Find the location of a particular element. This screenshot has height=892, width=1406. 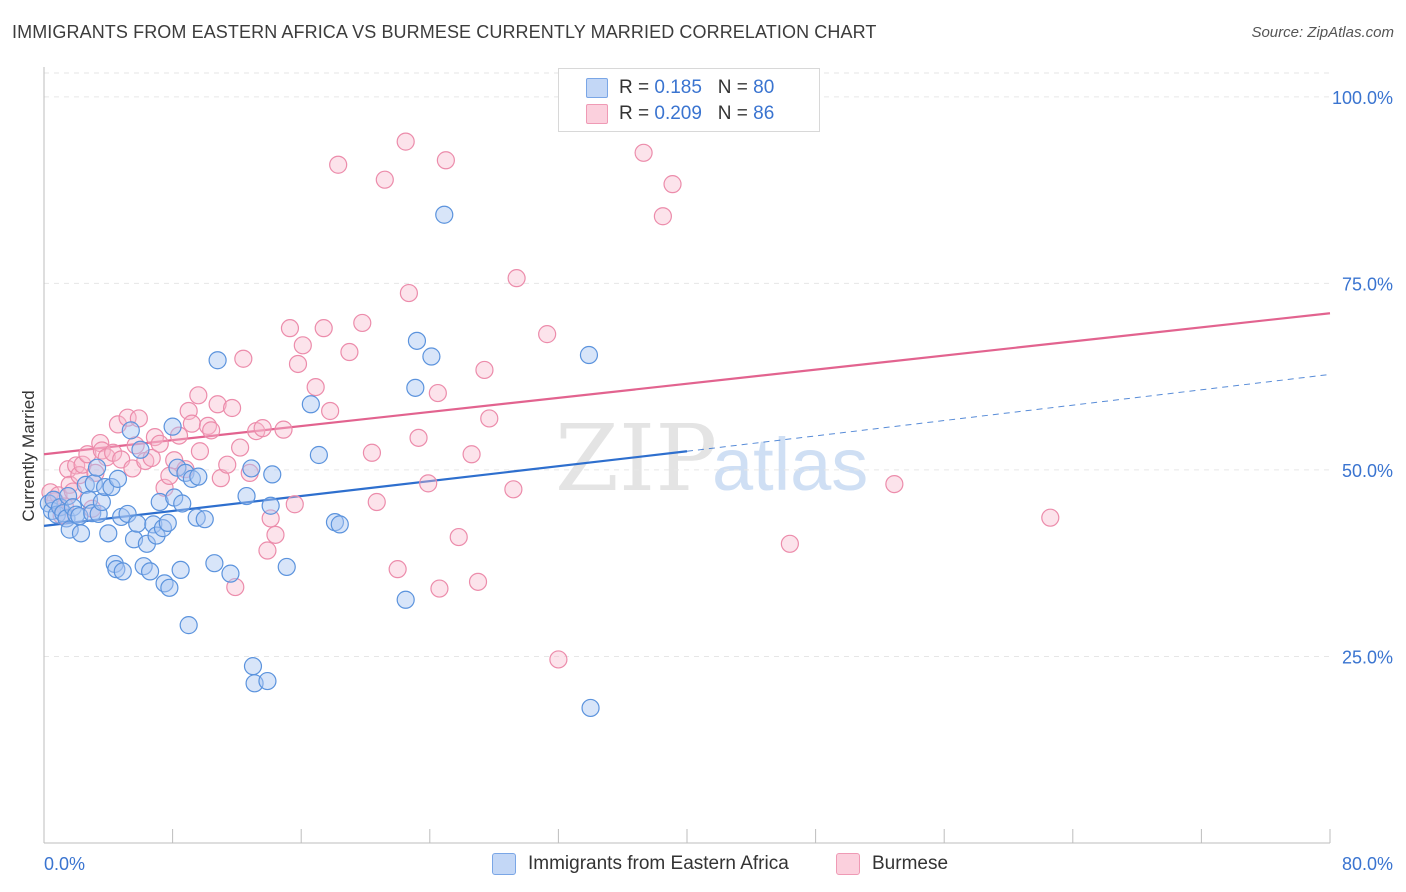

eastern-africa-trend-line-extension is located at coordinates (1008, 412).